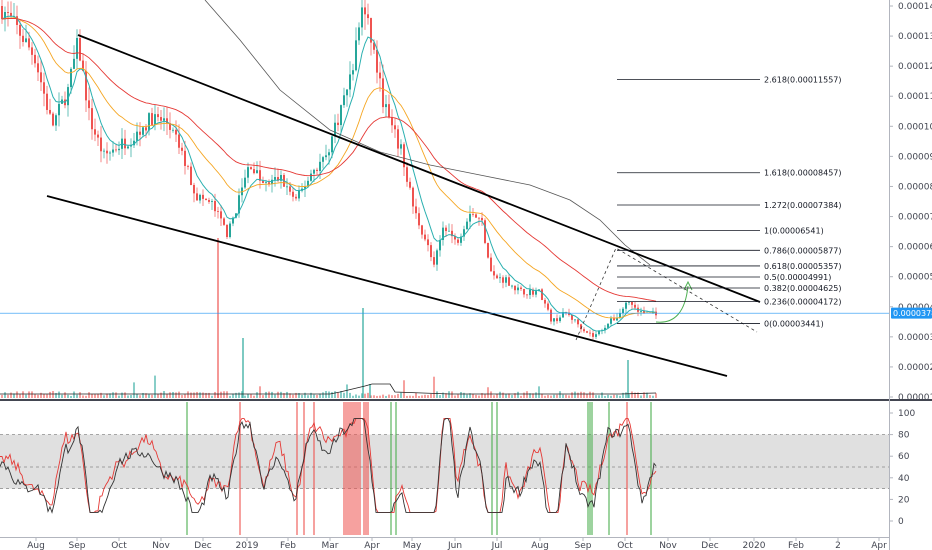  Describe the element at coordinates (803, 302) in the screenshot. I see `fib-label: 0.236(0.00004172)` at that location.